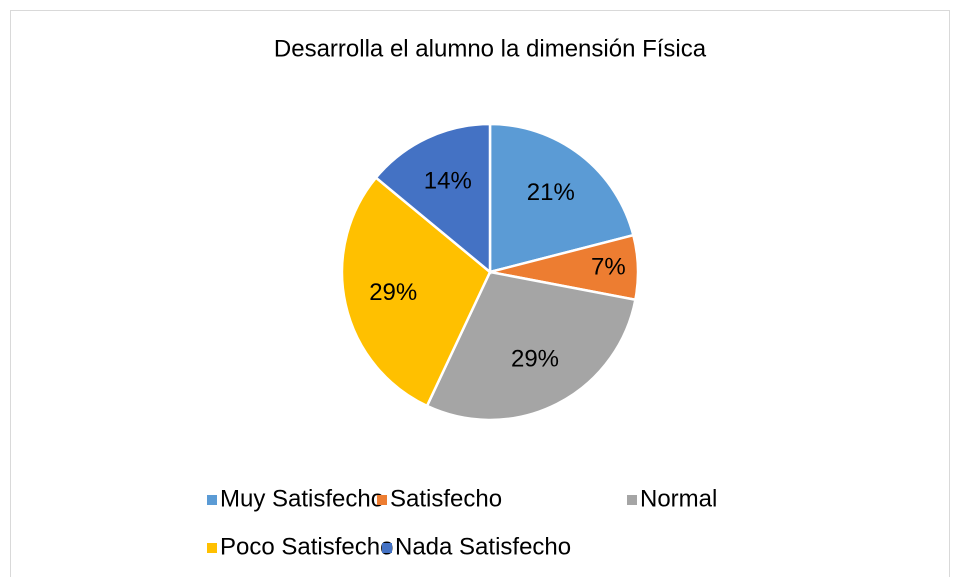 This screenshot has height=577, width=956. What do you see at coordinates (608, 267) in the screenshot?
I see `data-label: 7%` at bounding box center [608, 267].